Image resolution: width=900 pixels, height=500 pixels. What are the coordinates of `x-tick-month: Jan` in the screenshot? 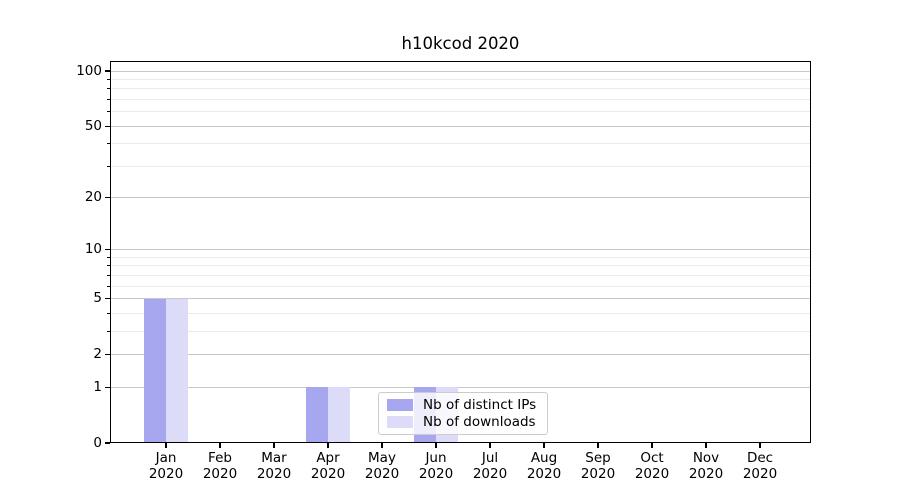 It's located at (166, 458).